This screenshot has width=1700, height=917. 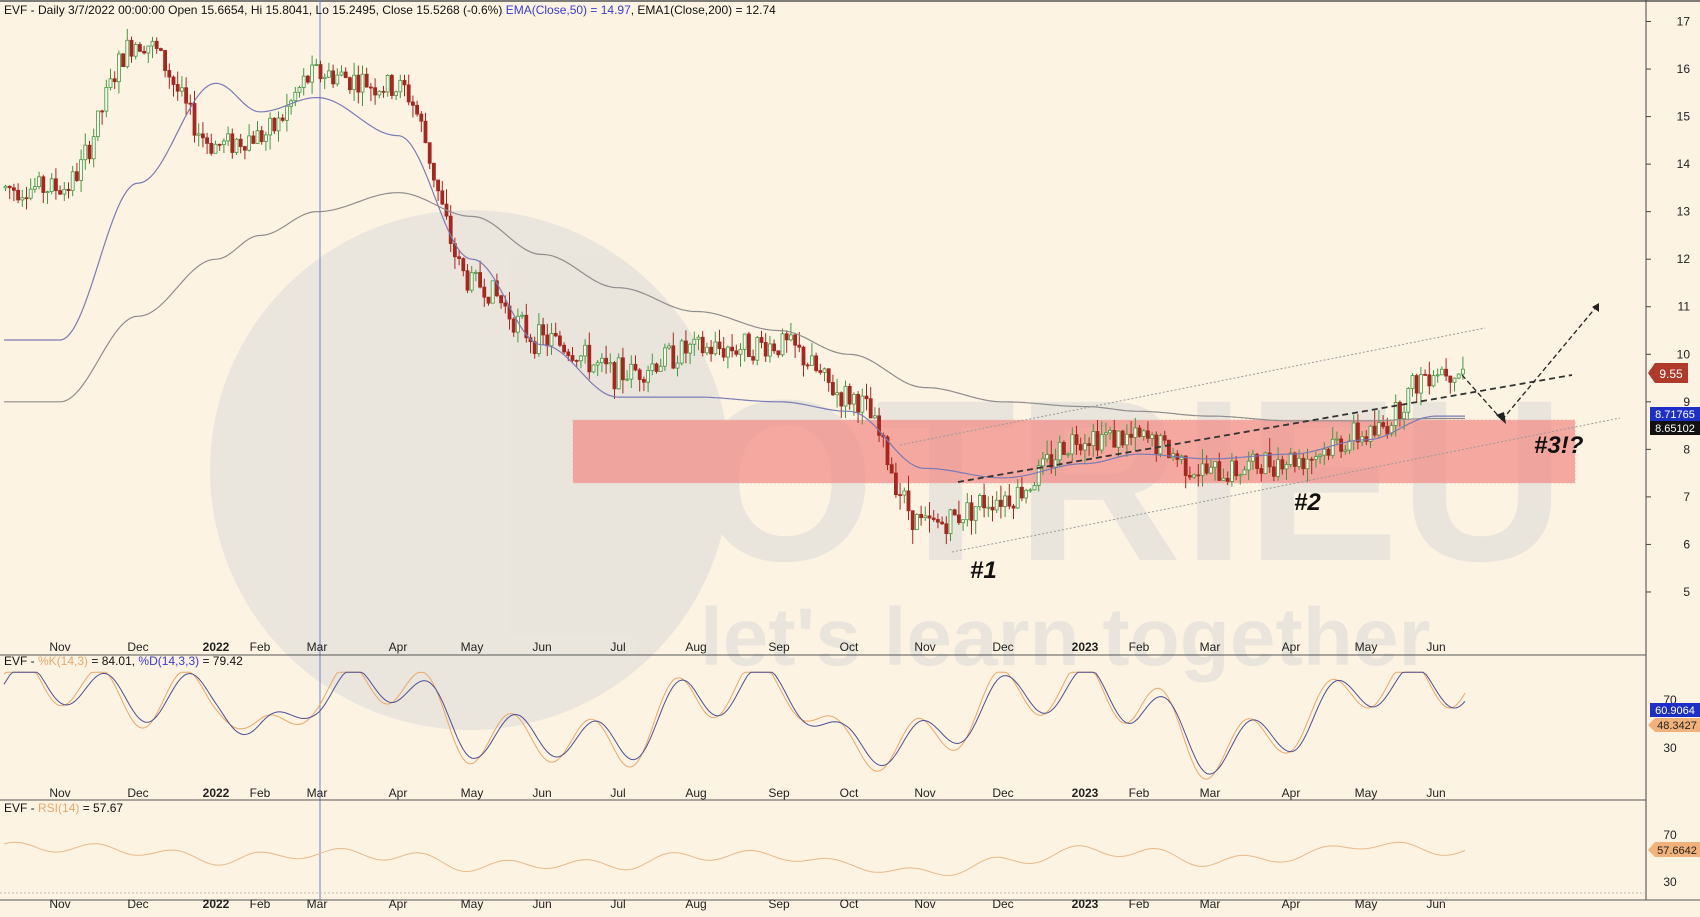 What do you see at coordinates (1686, 402) in the screenshot?
I see `y-tick-label: 9` at bounding box center [1686, 402].